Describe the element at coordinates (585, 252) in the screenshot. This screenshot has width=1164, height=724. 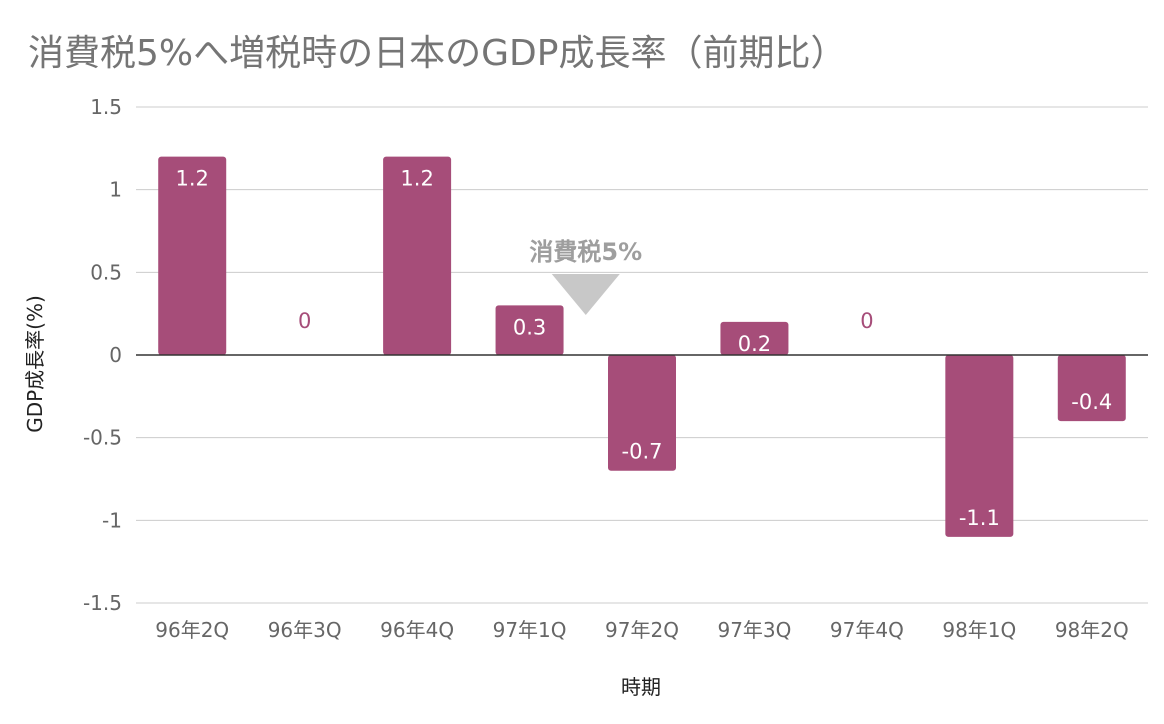
I see `annotation-label: 消費税5%` at that location.